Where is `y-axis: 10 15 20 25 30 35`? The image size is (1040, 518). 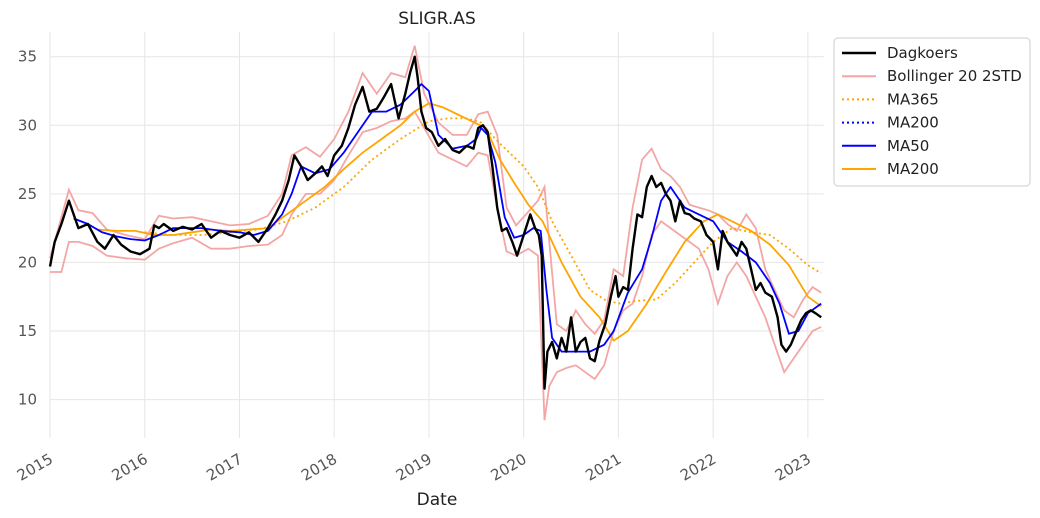 y-axis: 10 15 20 25 30 35 is located at coordinates (27, 228).